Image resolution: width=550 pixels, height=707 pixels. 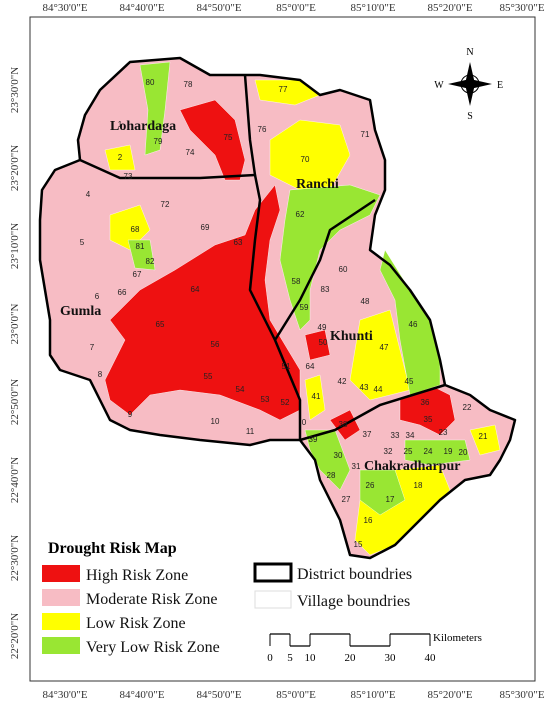 What do you see at coordinates (112, 548) in the screenshot?
I see `legend-title: Drought Risk Map` at bounding box center [112, 548].